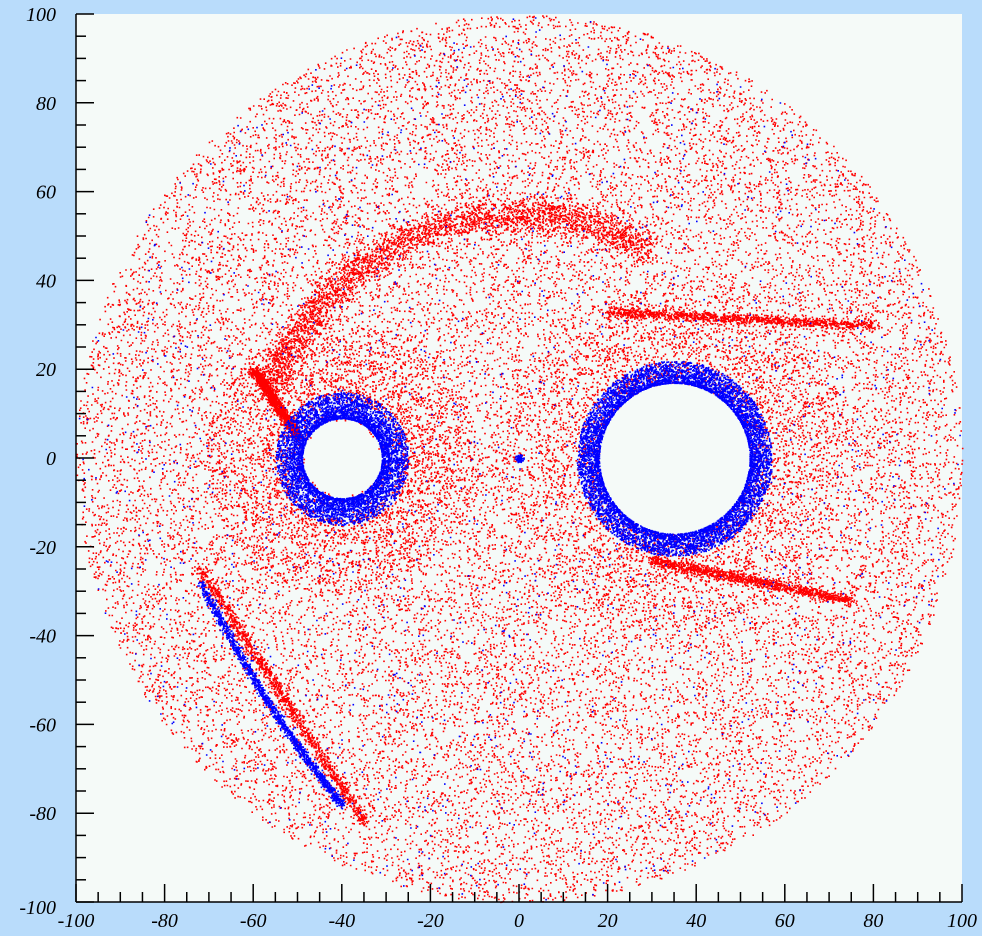 The width and height of the screenshot is (982, 936). What do you see at coordinates (46, 104) in the screenshot?
I see `y-tick-label: 80` at bounding box center [46, 104].